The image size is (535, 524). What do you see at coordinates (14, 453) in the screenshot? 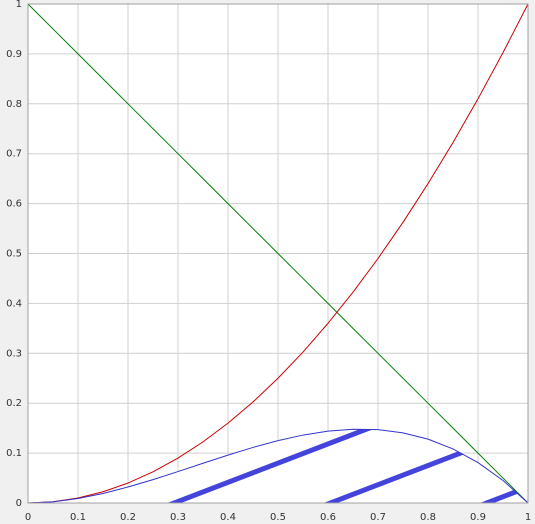
I see `y-tick-label: 0.1` at bounding box center [14, 453].